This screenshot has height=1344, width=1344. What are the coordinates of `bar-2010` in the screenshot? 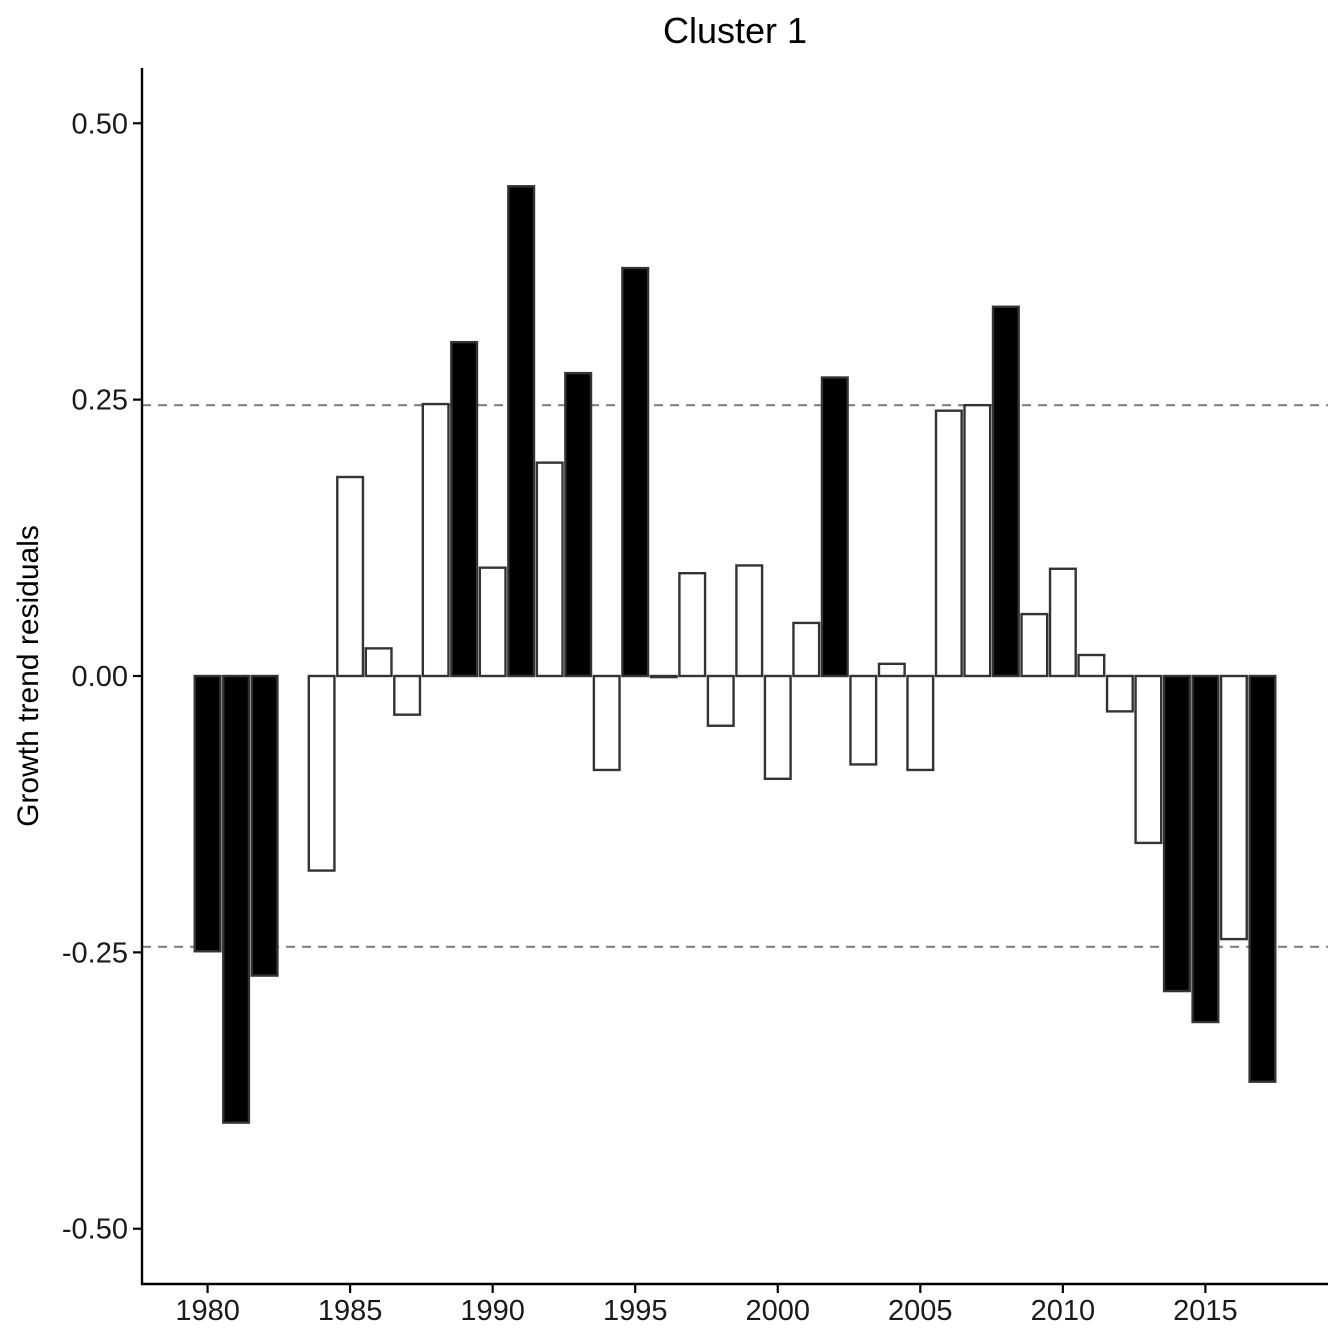 It's located at (1062, 622).